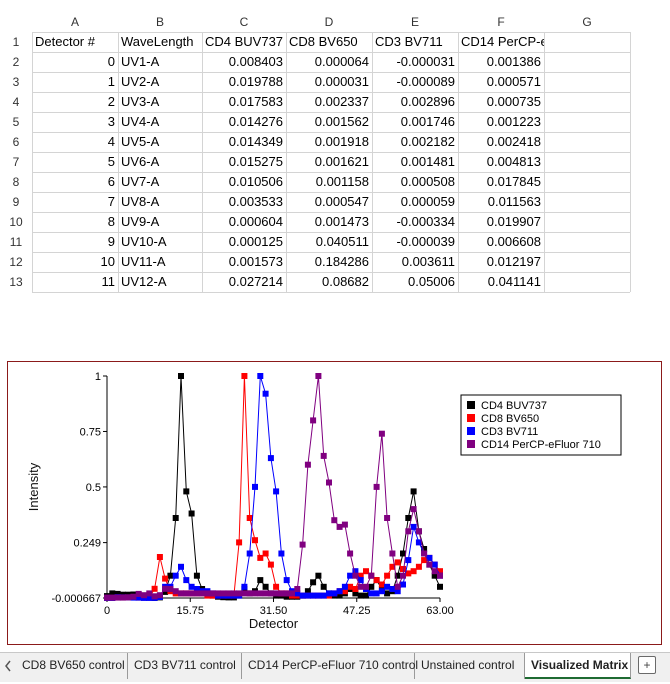  What do you see at coordinates (427, 181) in the screenshot?
I see `data-cell: 0.000508` at bounding box center [427, 181].